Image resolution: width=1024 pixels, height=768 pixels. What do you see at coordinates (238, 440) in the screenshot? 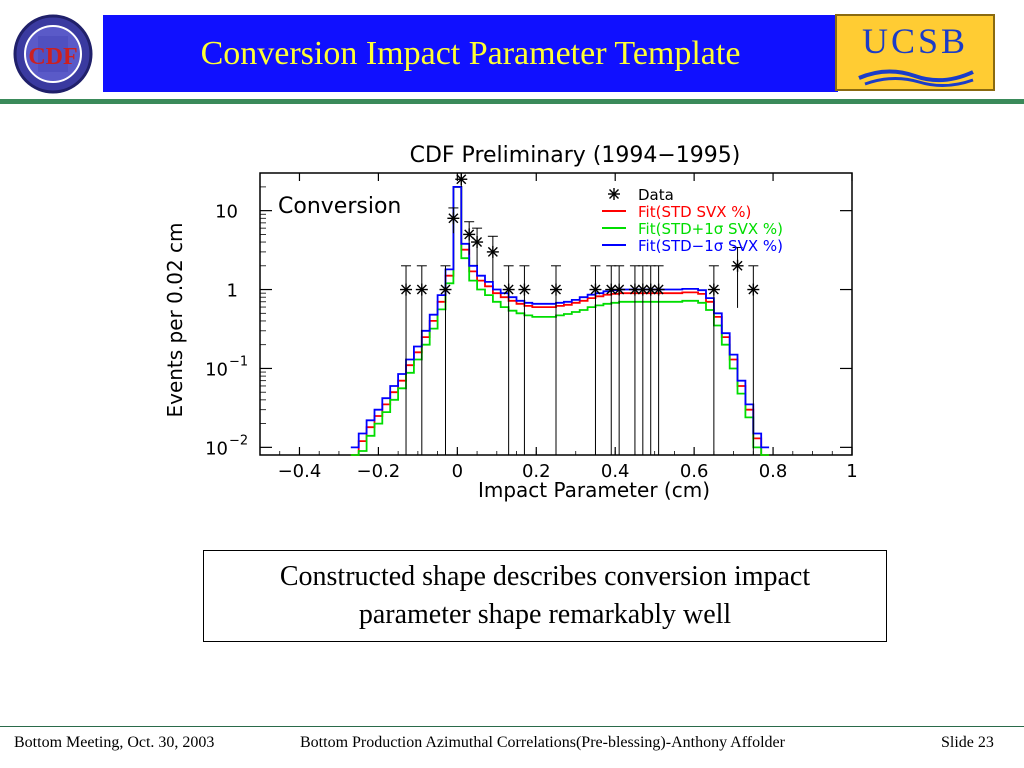
I see `y-tick-exponent: −2` at bounding box center [238, 440].